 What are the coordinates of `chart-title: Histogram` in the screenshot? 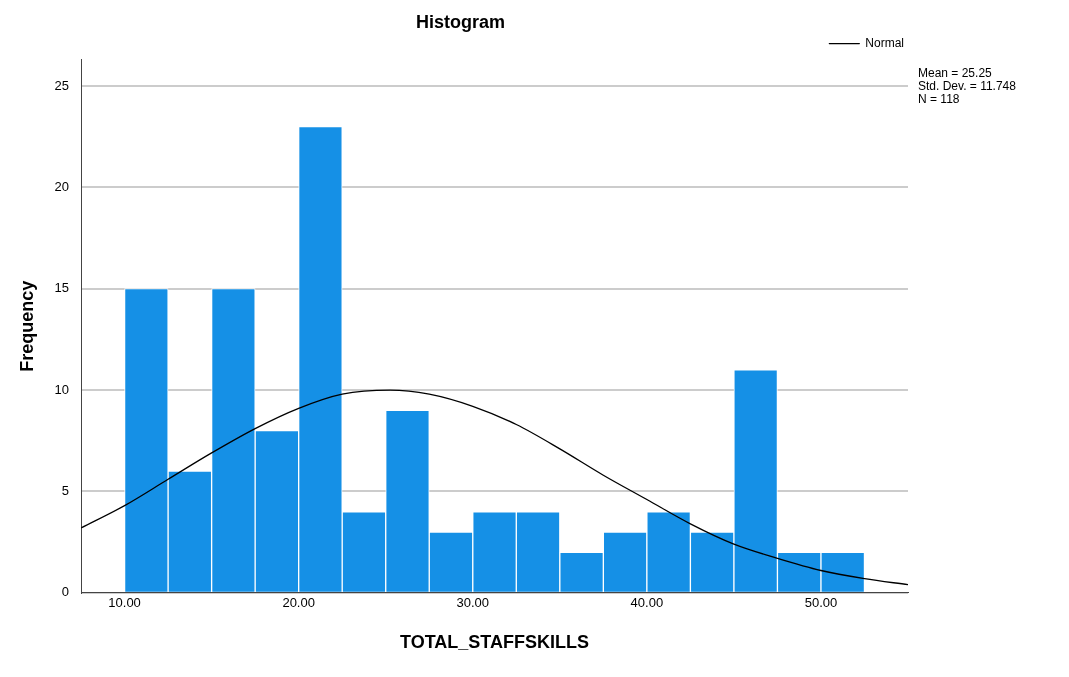 It's located at (460, 21).